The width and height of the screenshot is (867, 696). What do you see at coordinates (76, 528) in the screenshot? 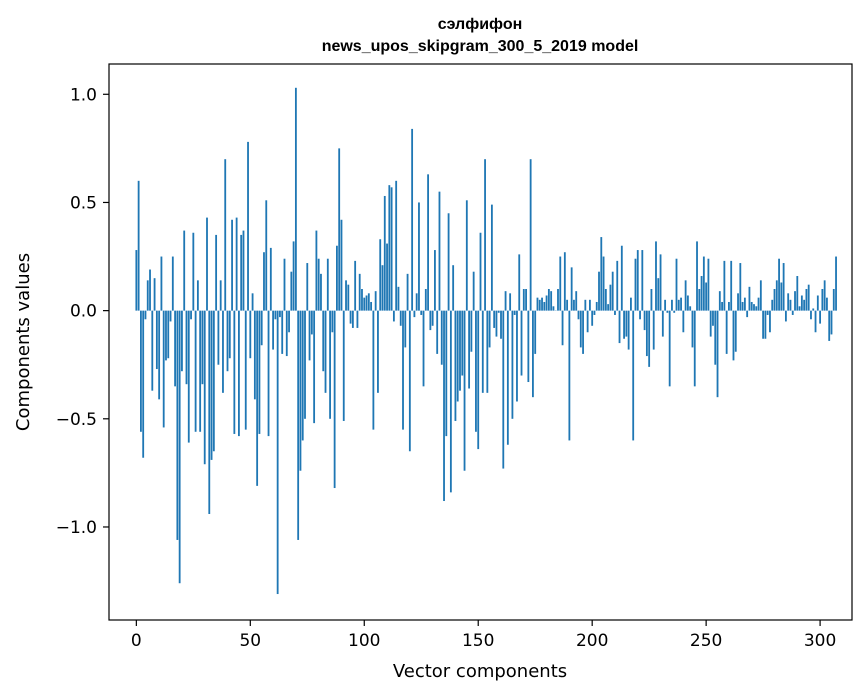
I see `y-tick-label: −1.0` at bounding box center [76, 528].